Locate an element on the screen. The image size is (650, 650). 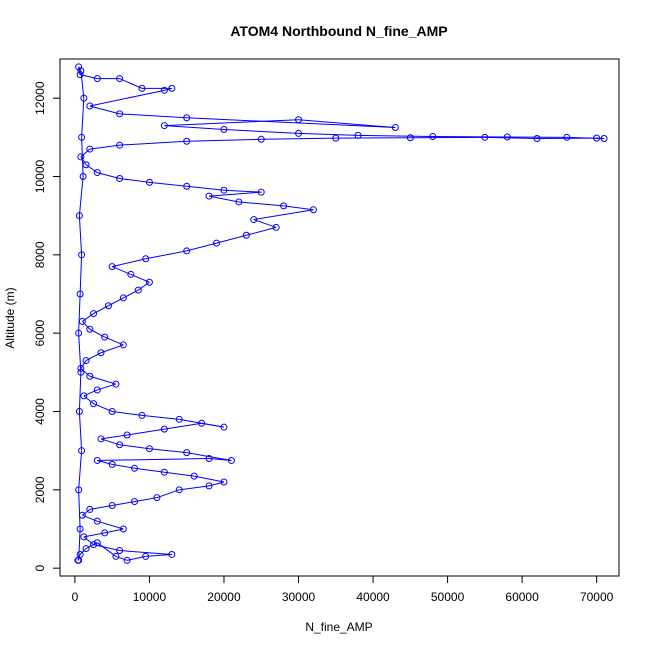
y-axis: 0 2000 4000 6000 8000 10000 12000 is located at coordinates (47, 326).